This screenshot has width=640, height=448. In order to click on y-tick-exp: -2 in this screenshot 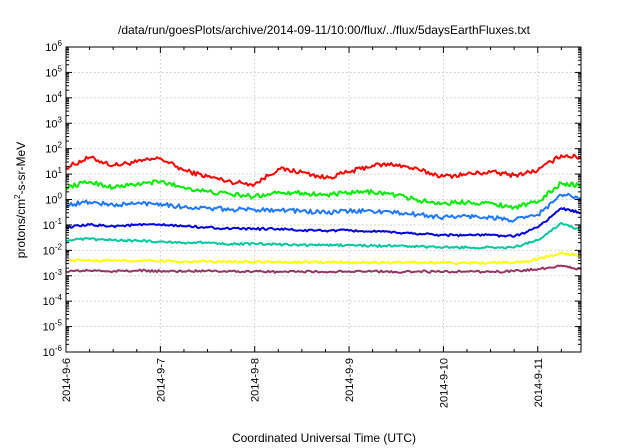, I will do `click(59, 246)`.